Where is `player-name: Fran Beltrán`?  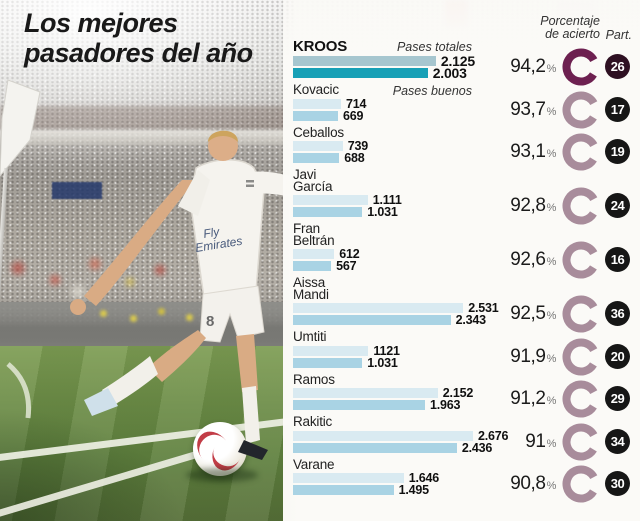 player-name: Fran Beltrán is located at coordinates (314, 234).